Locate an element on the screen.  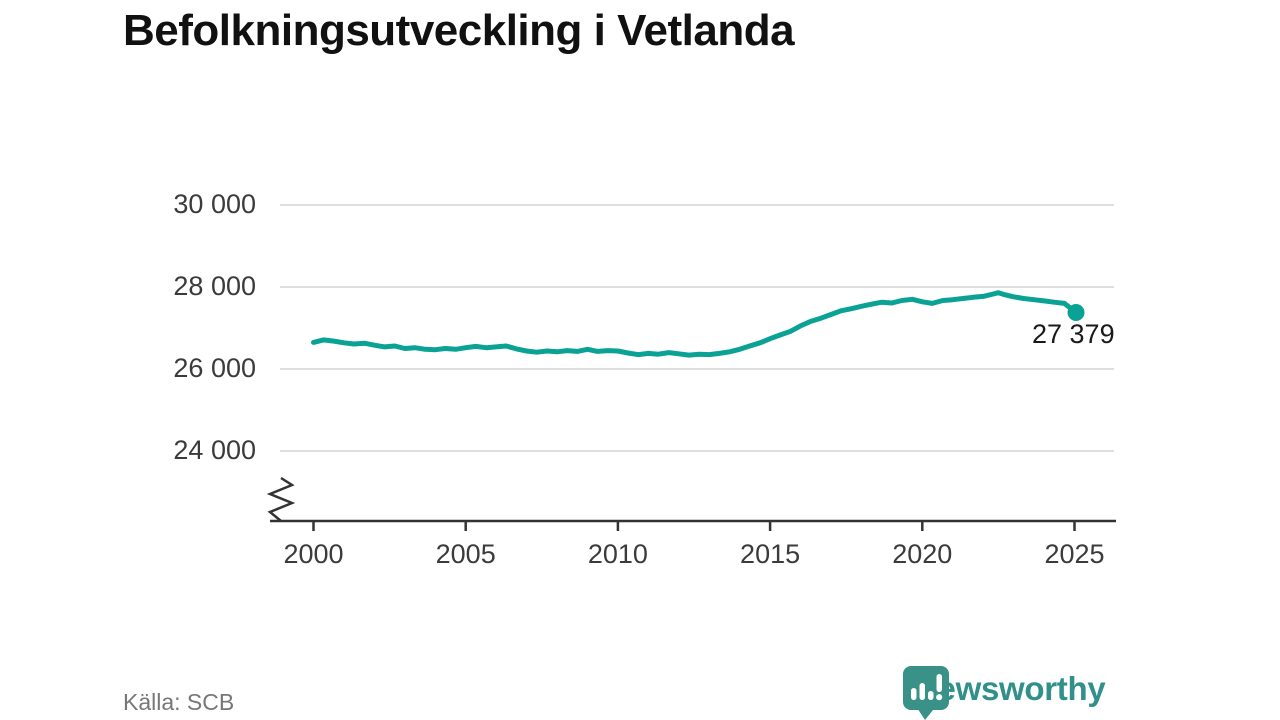
last-value-label: 27 379 is located at coordinates (1073, 334).